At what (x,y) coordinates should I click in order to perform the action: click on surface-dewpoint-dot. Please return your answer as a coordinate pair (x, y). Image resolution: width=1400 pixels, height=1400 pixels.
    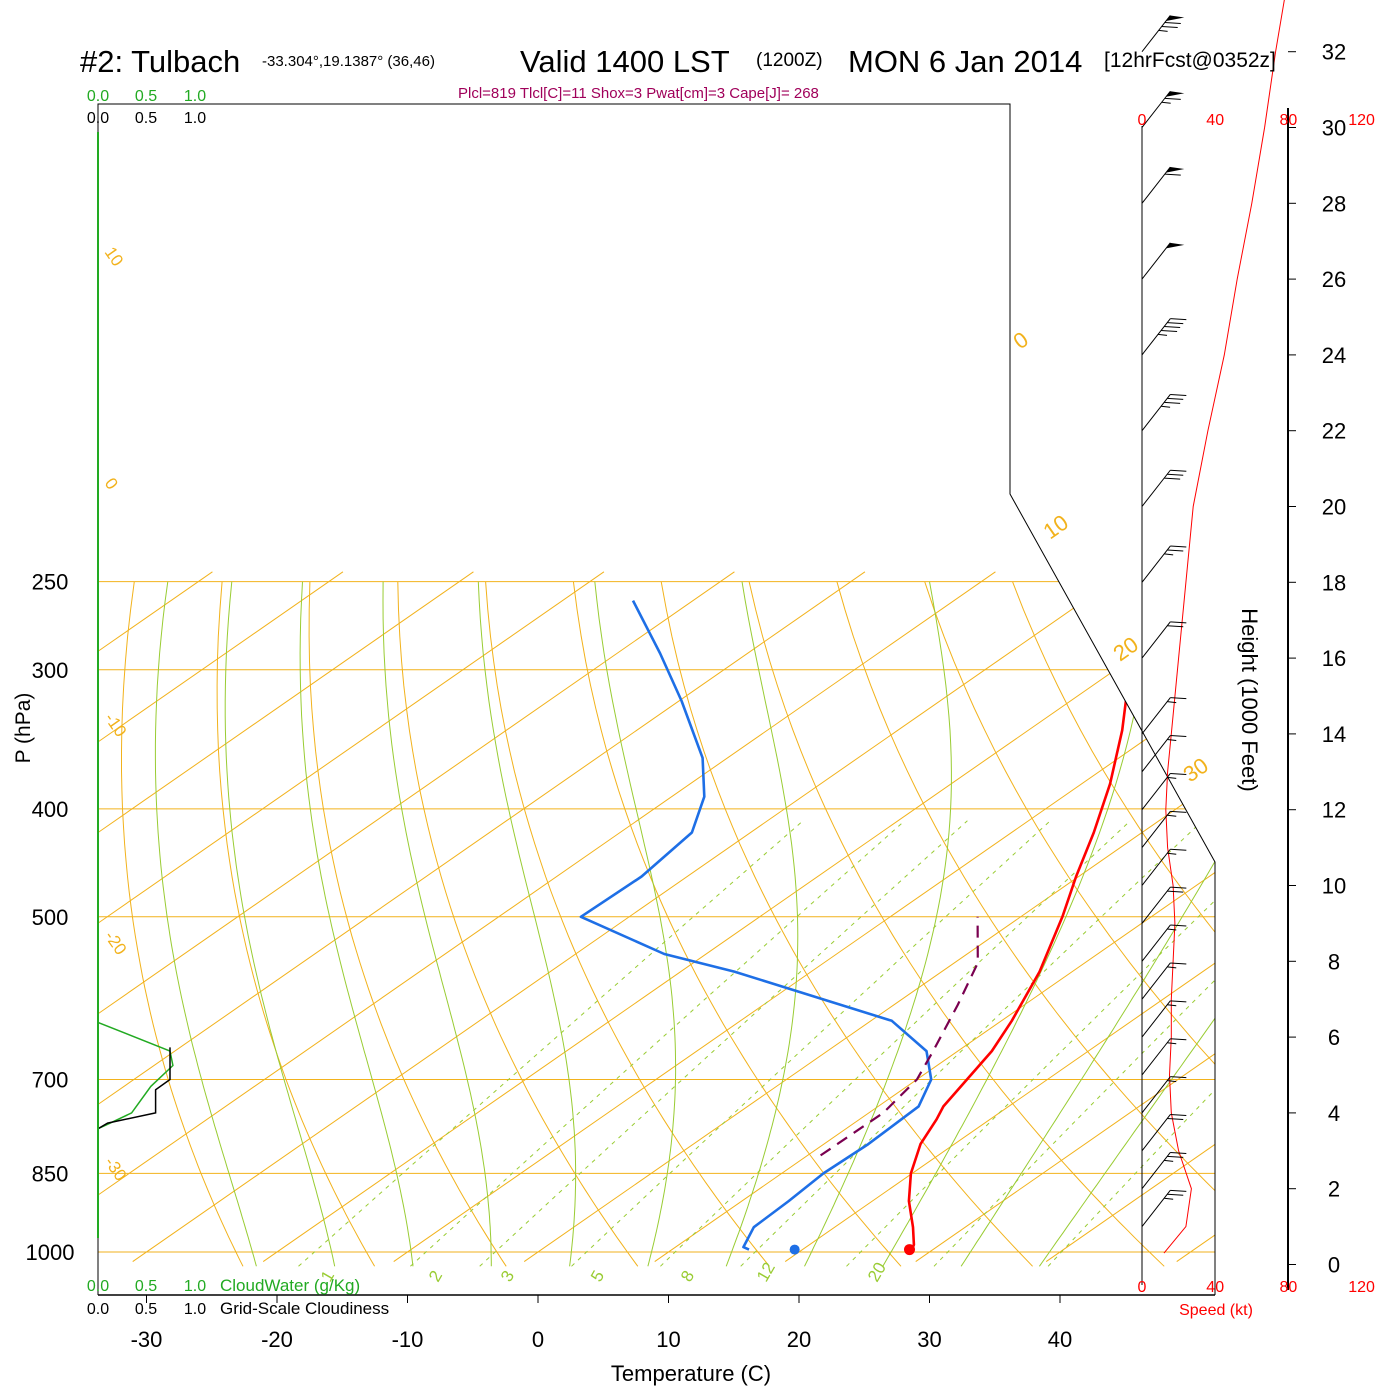
    Looking at the image, I should click on (794, 1249).